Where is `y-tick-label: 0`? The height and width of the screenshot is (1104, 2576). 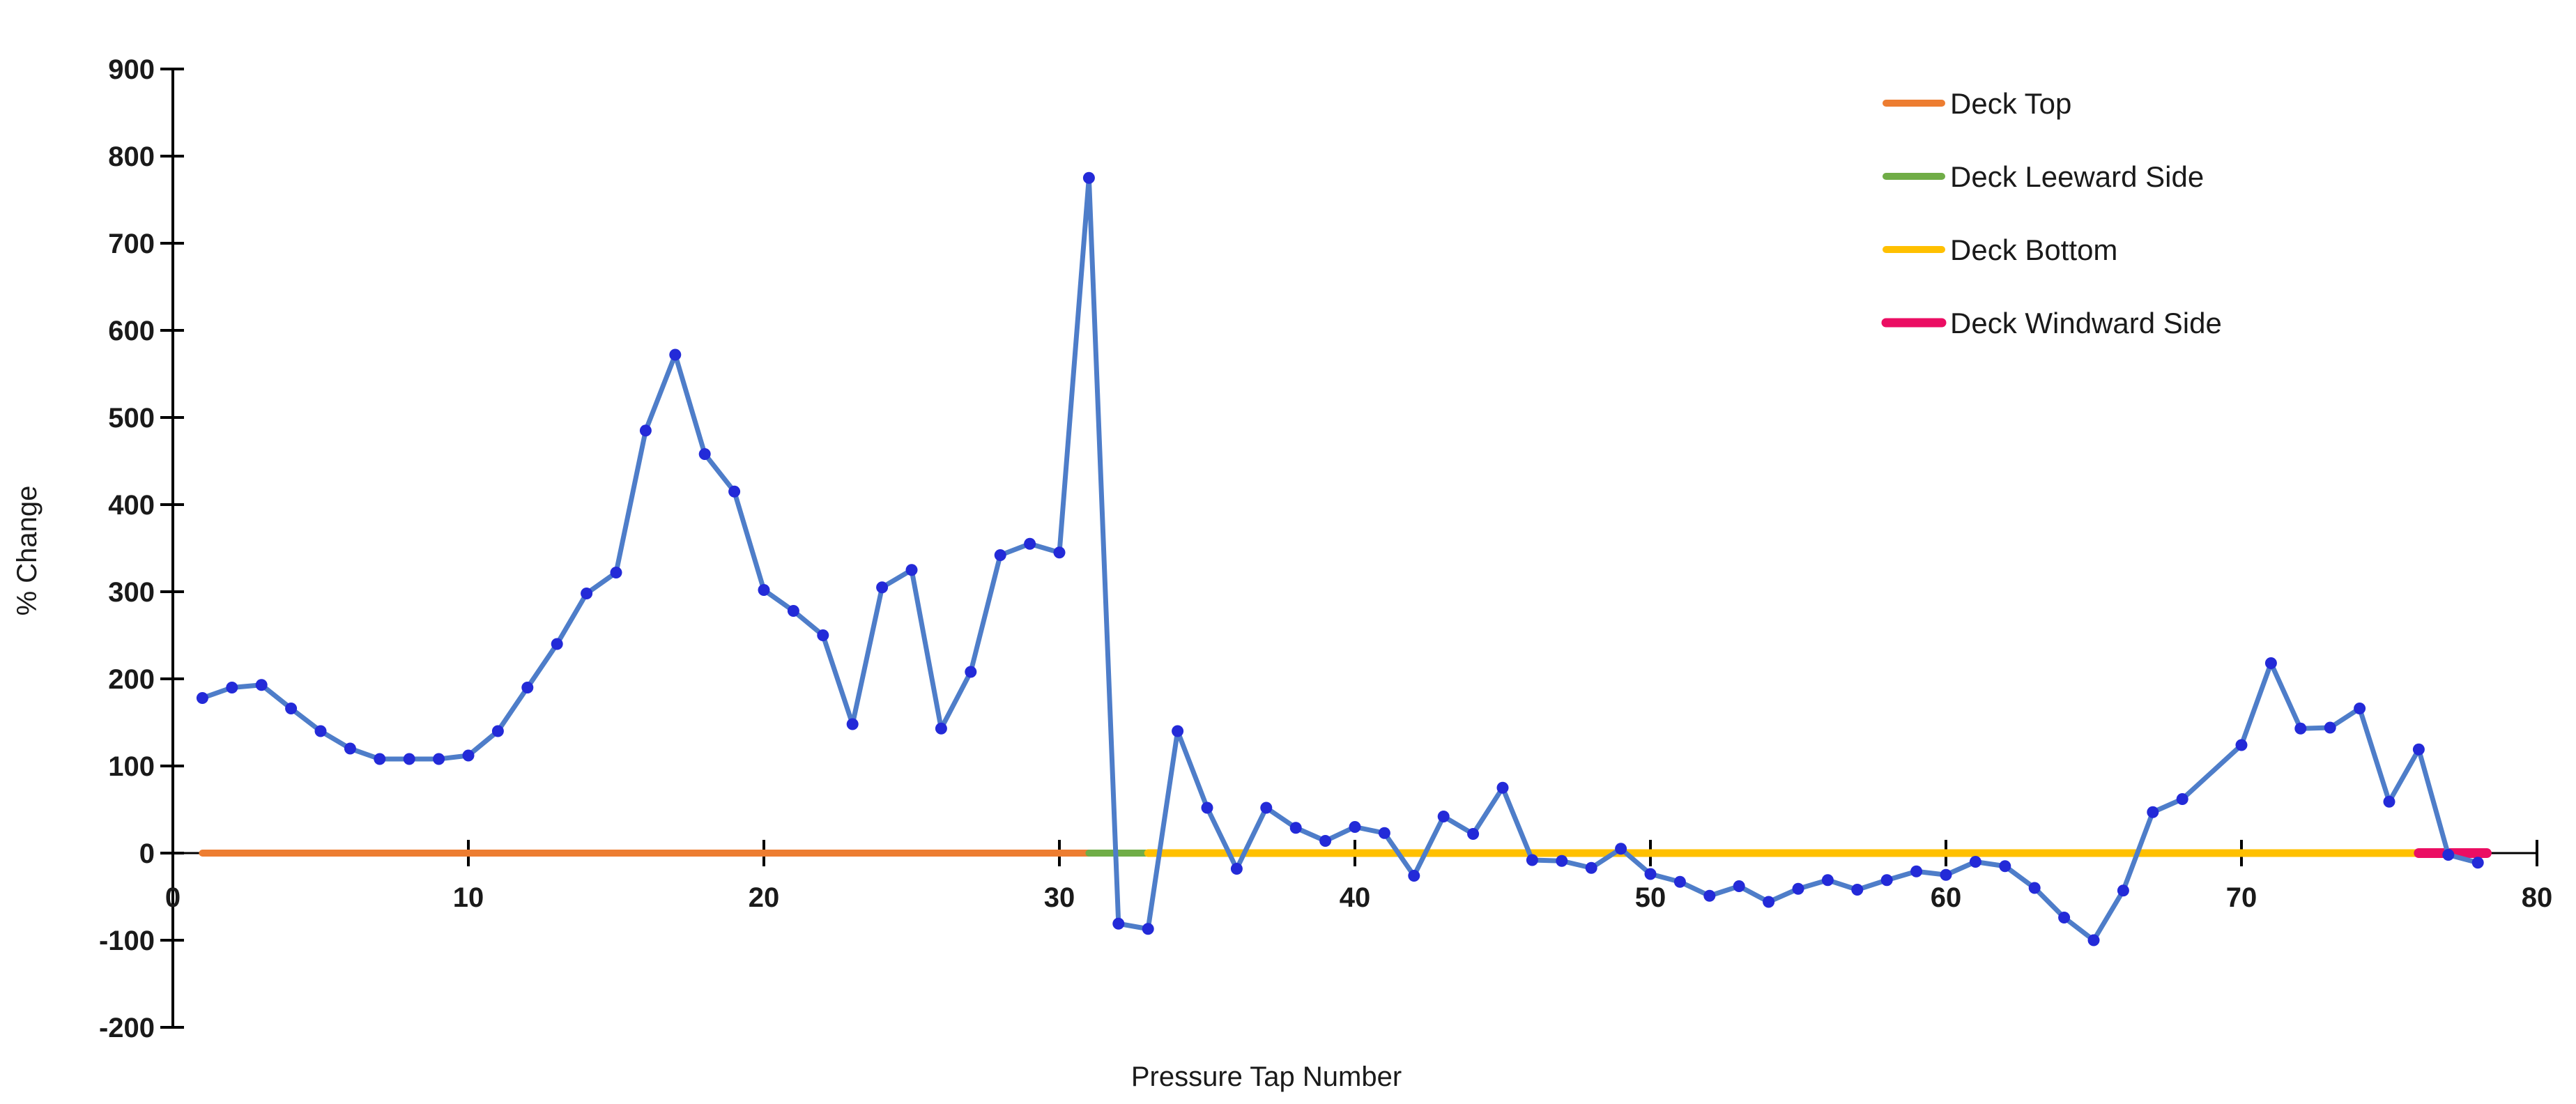
y-tick-label: 0 is located at coordinates (147, 853).